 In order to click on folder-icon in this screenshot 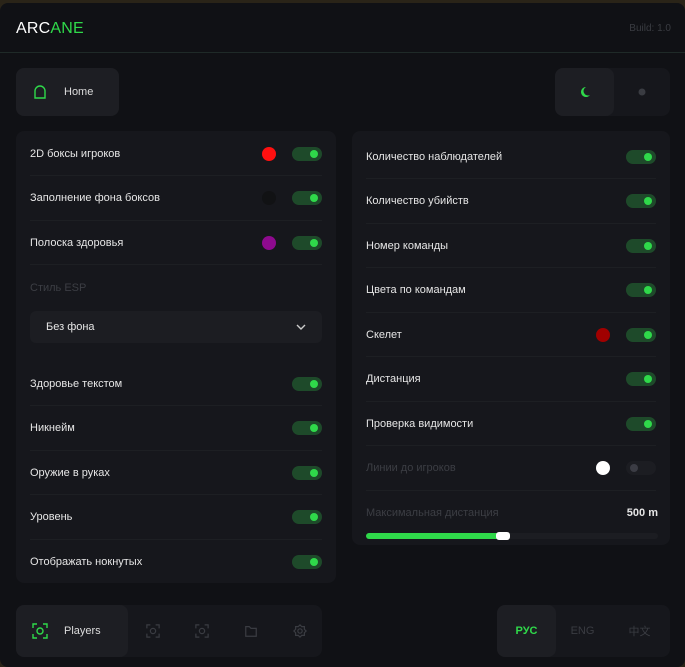, I will do `click(251, 631)`.